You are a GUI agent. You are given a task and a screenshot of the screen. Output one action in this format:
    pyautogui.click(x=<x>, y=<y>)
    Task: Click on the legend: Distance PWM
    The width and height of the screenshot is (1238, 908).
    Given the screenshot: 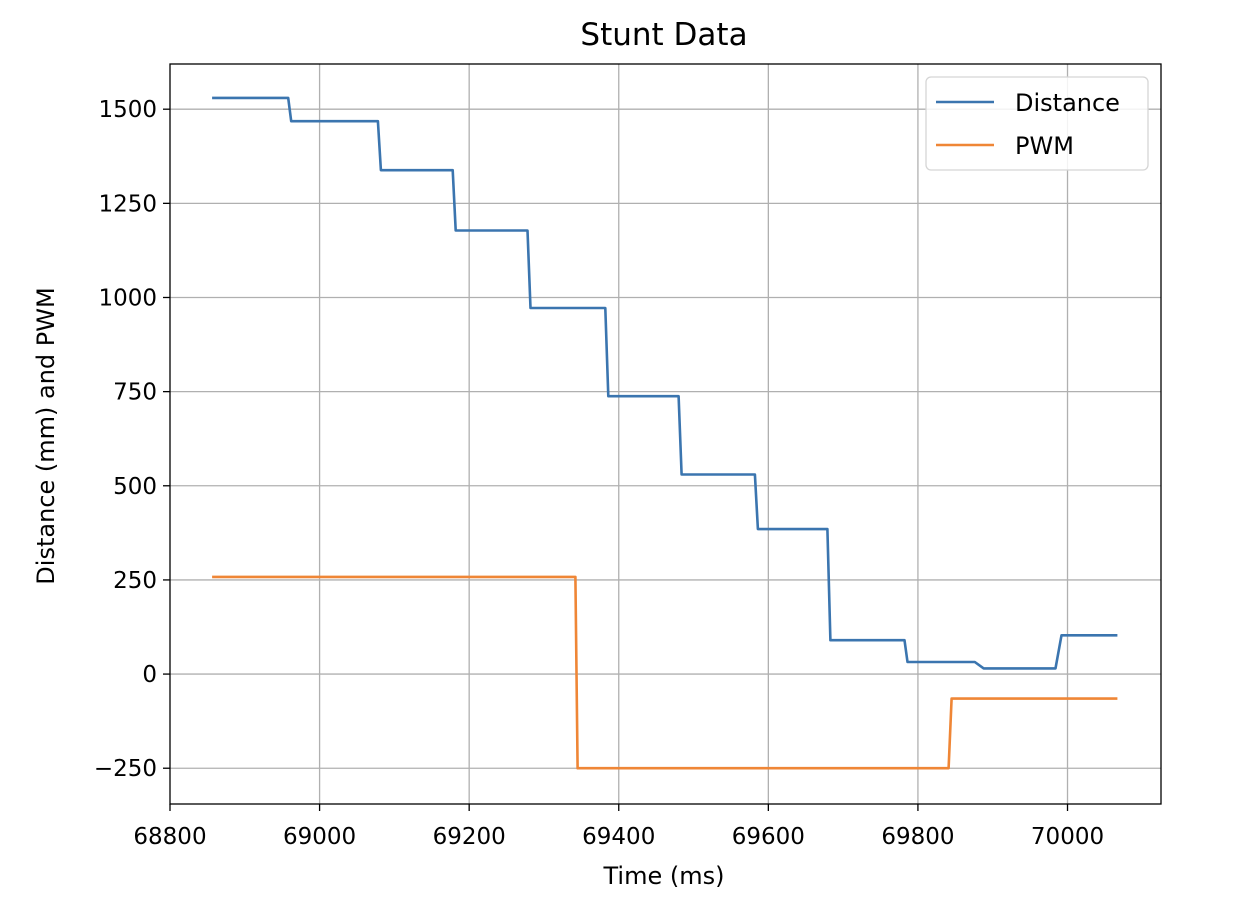 What is the action you would take?
    pyautogui.click(x=1037, y=123)
    